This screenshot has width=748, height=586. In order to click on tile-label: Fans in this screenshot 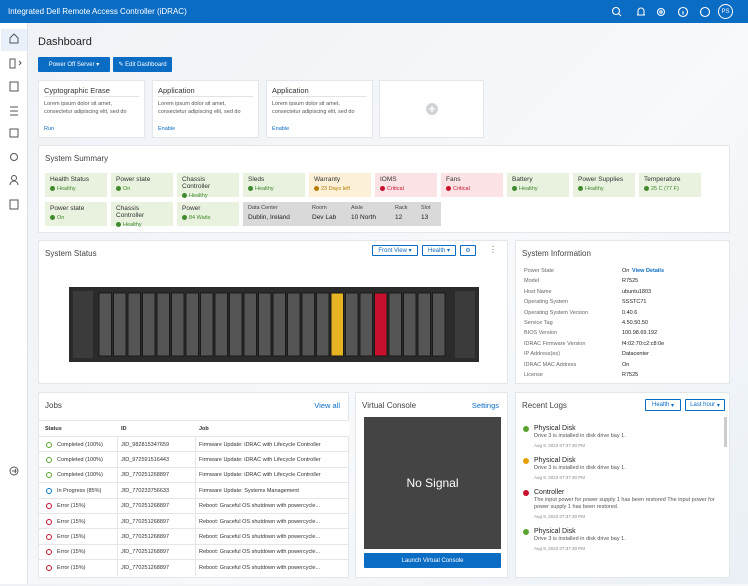, I will do `click(453, 179)`.